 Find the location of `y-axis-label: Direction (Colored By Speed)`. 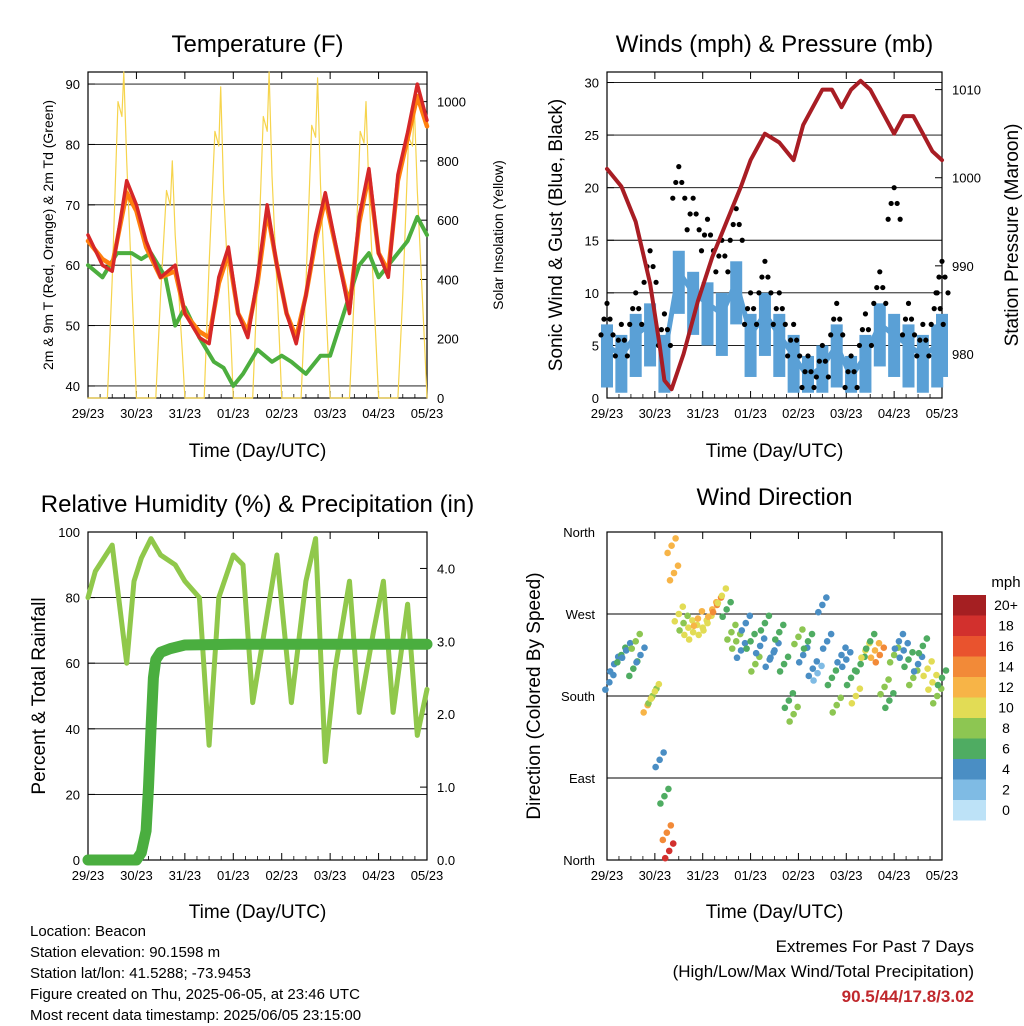

y-axis-label: Direction (Colored By Speed) is located at coordinates (534, 695).